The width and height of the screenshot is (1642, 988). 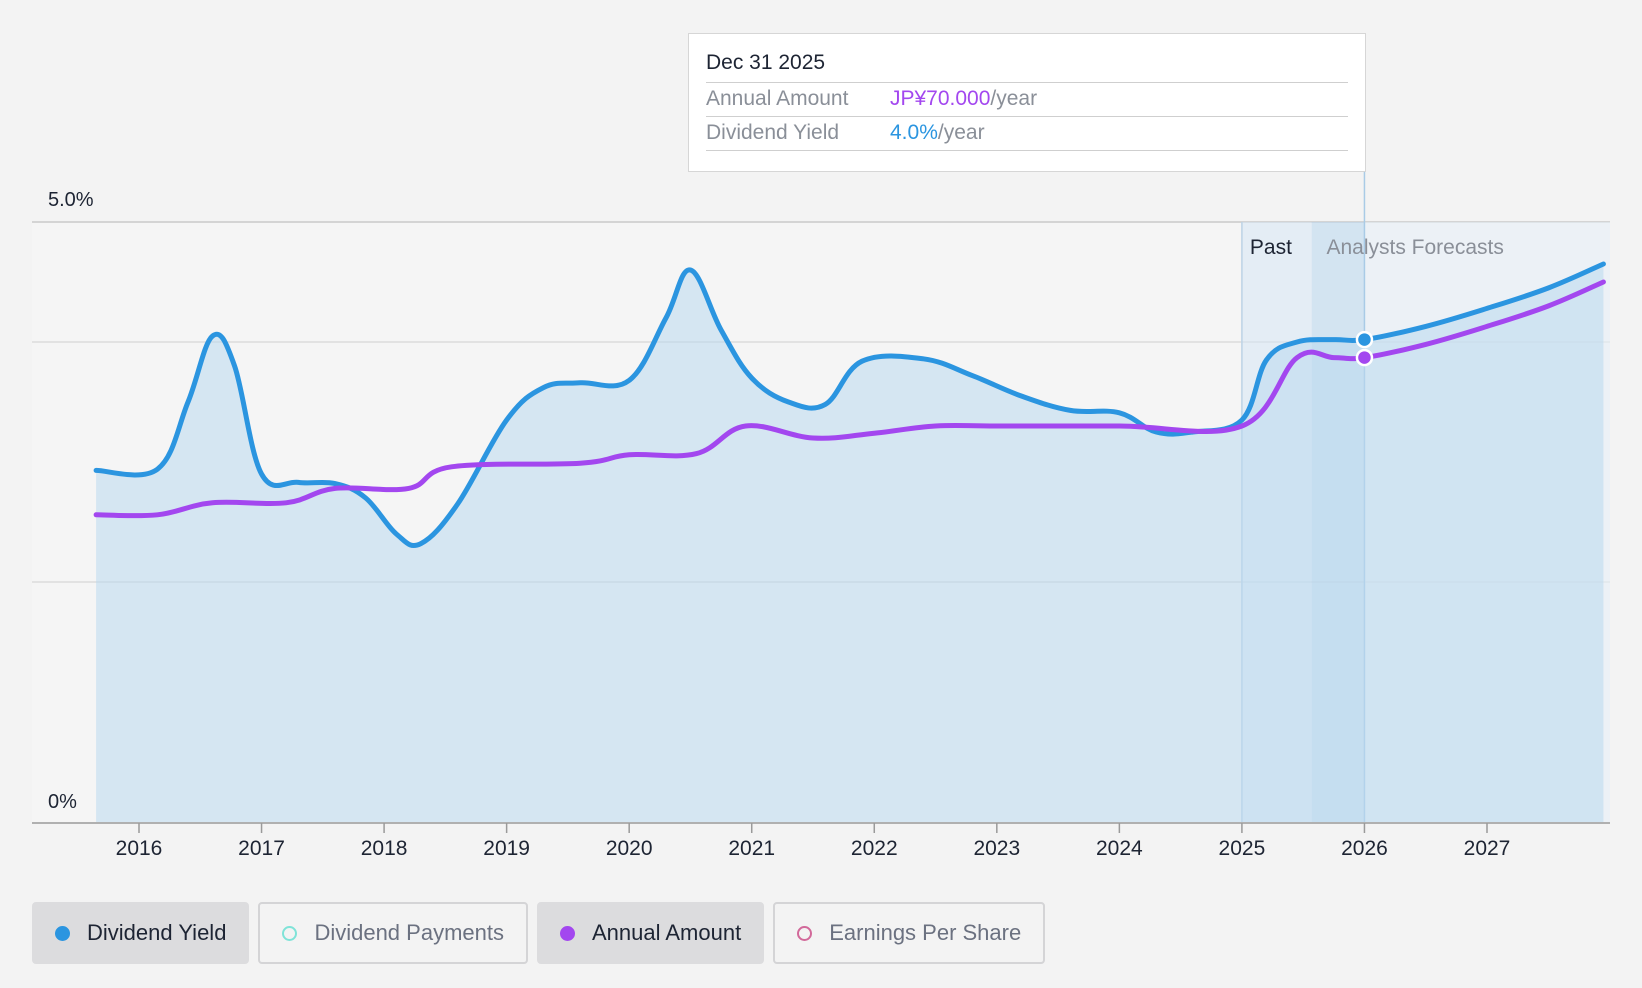 I want to click on dividend-yield-marker, so click(x=1364, y=339).